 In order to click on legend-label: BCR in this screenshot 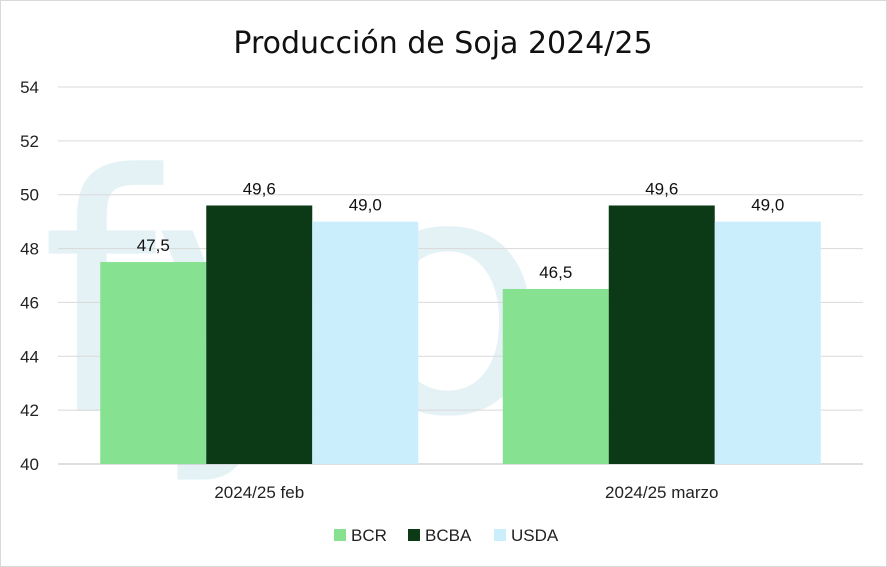, I will do `click(369, 535)`.